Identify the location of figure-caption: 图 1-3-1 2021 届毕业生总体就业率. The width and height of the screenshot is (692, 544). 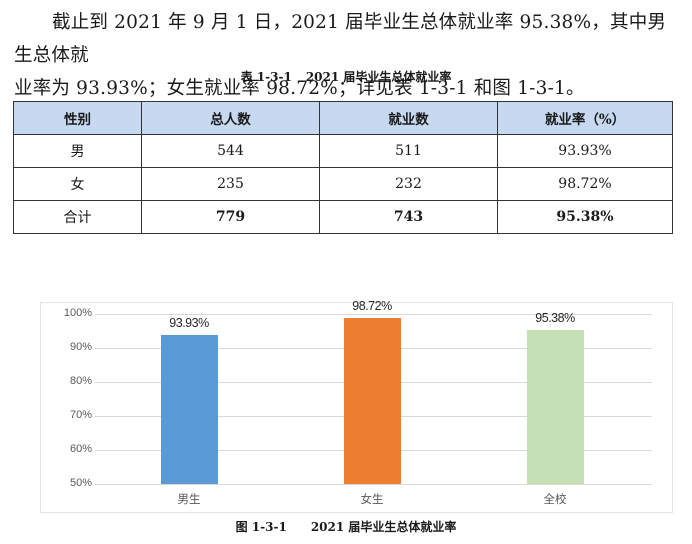
(346, 526).